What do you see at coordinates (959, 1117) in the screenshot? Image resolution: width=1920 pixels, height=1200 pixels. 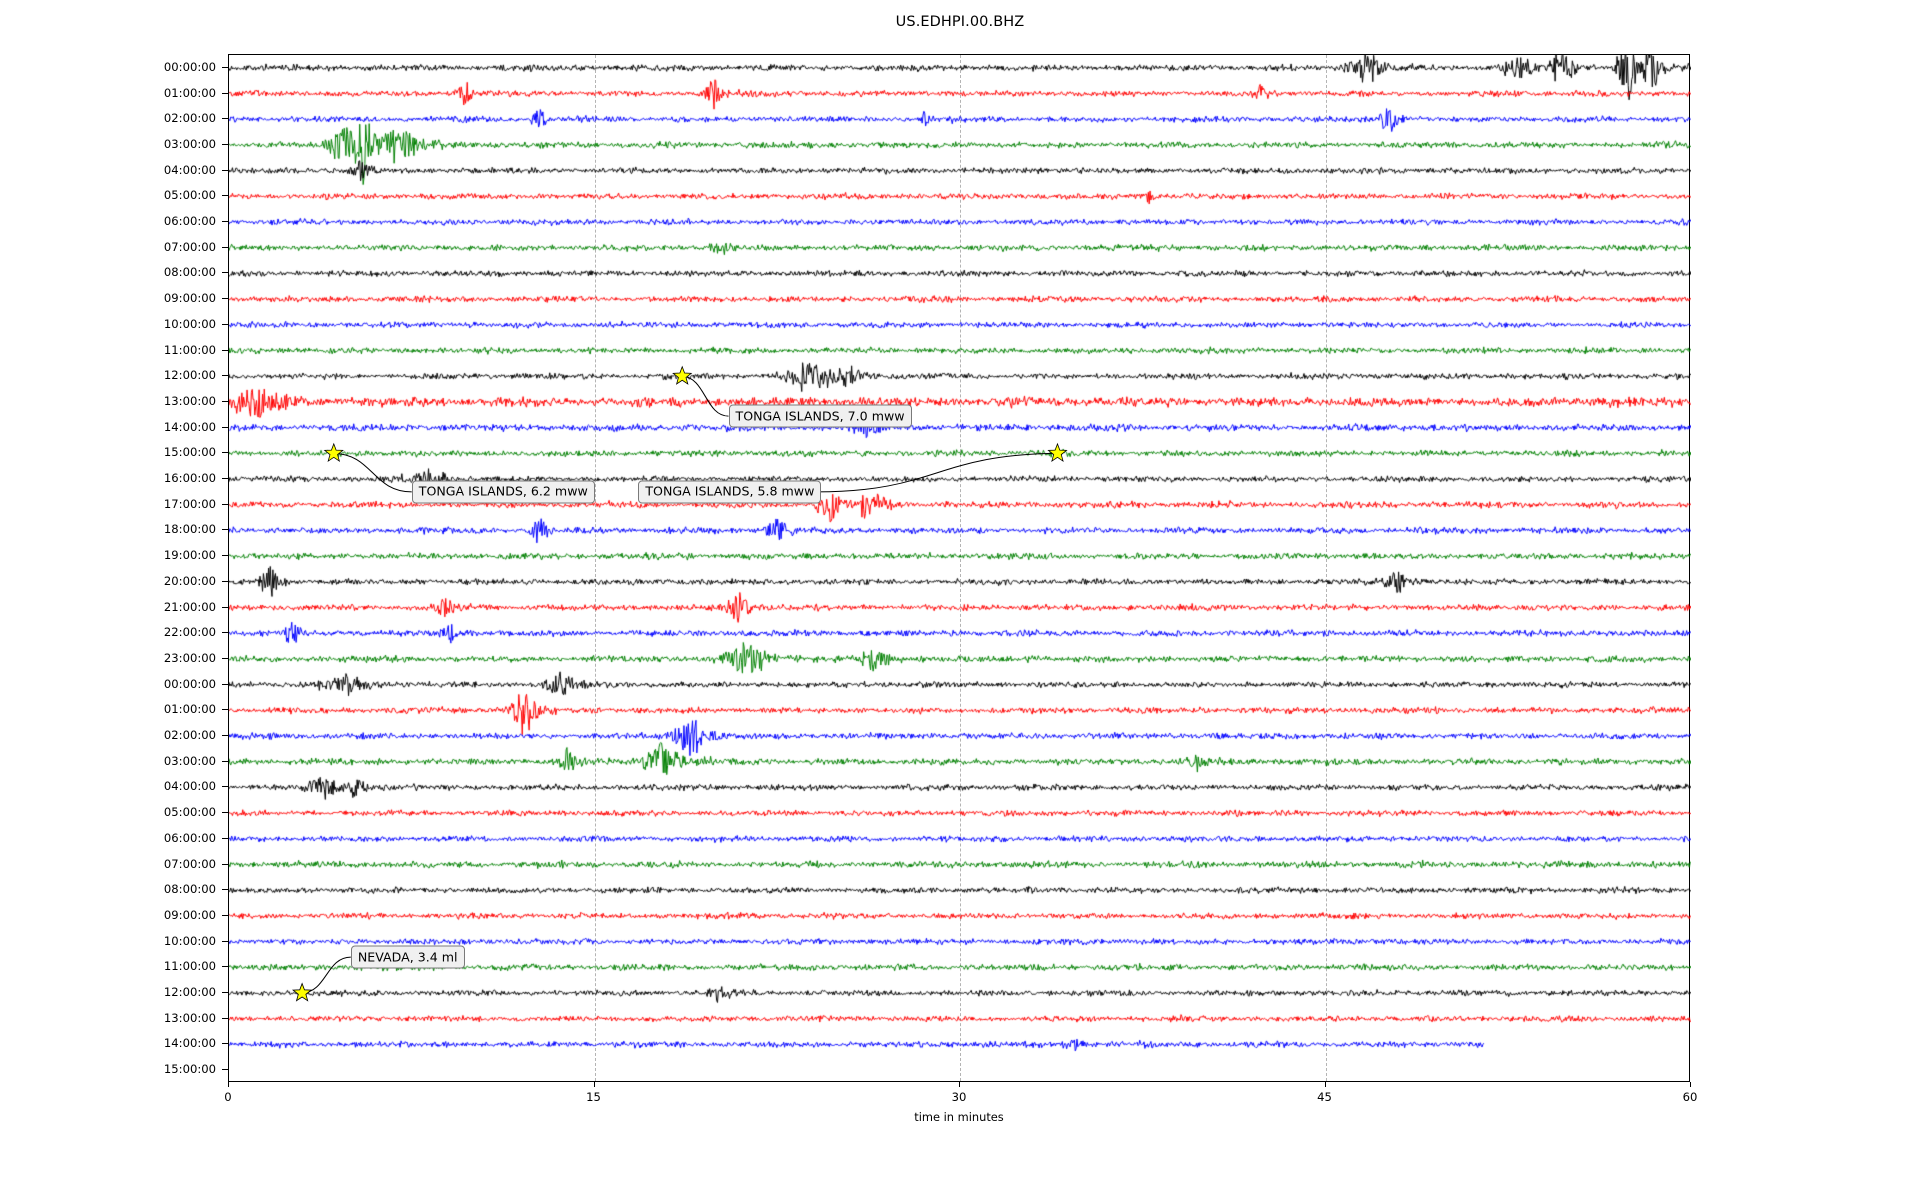 I see `x-axis-title: time in minutes` at bounding box center [959, 1117].